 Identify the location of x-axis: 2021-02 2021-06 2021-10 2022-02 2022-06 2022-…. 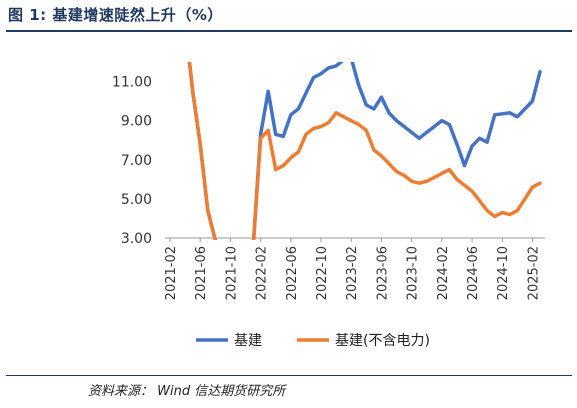
(354, 268).